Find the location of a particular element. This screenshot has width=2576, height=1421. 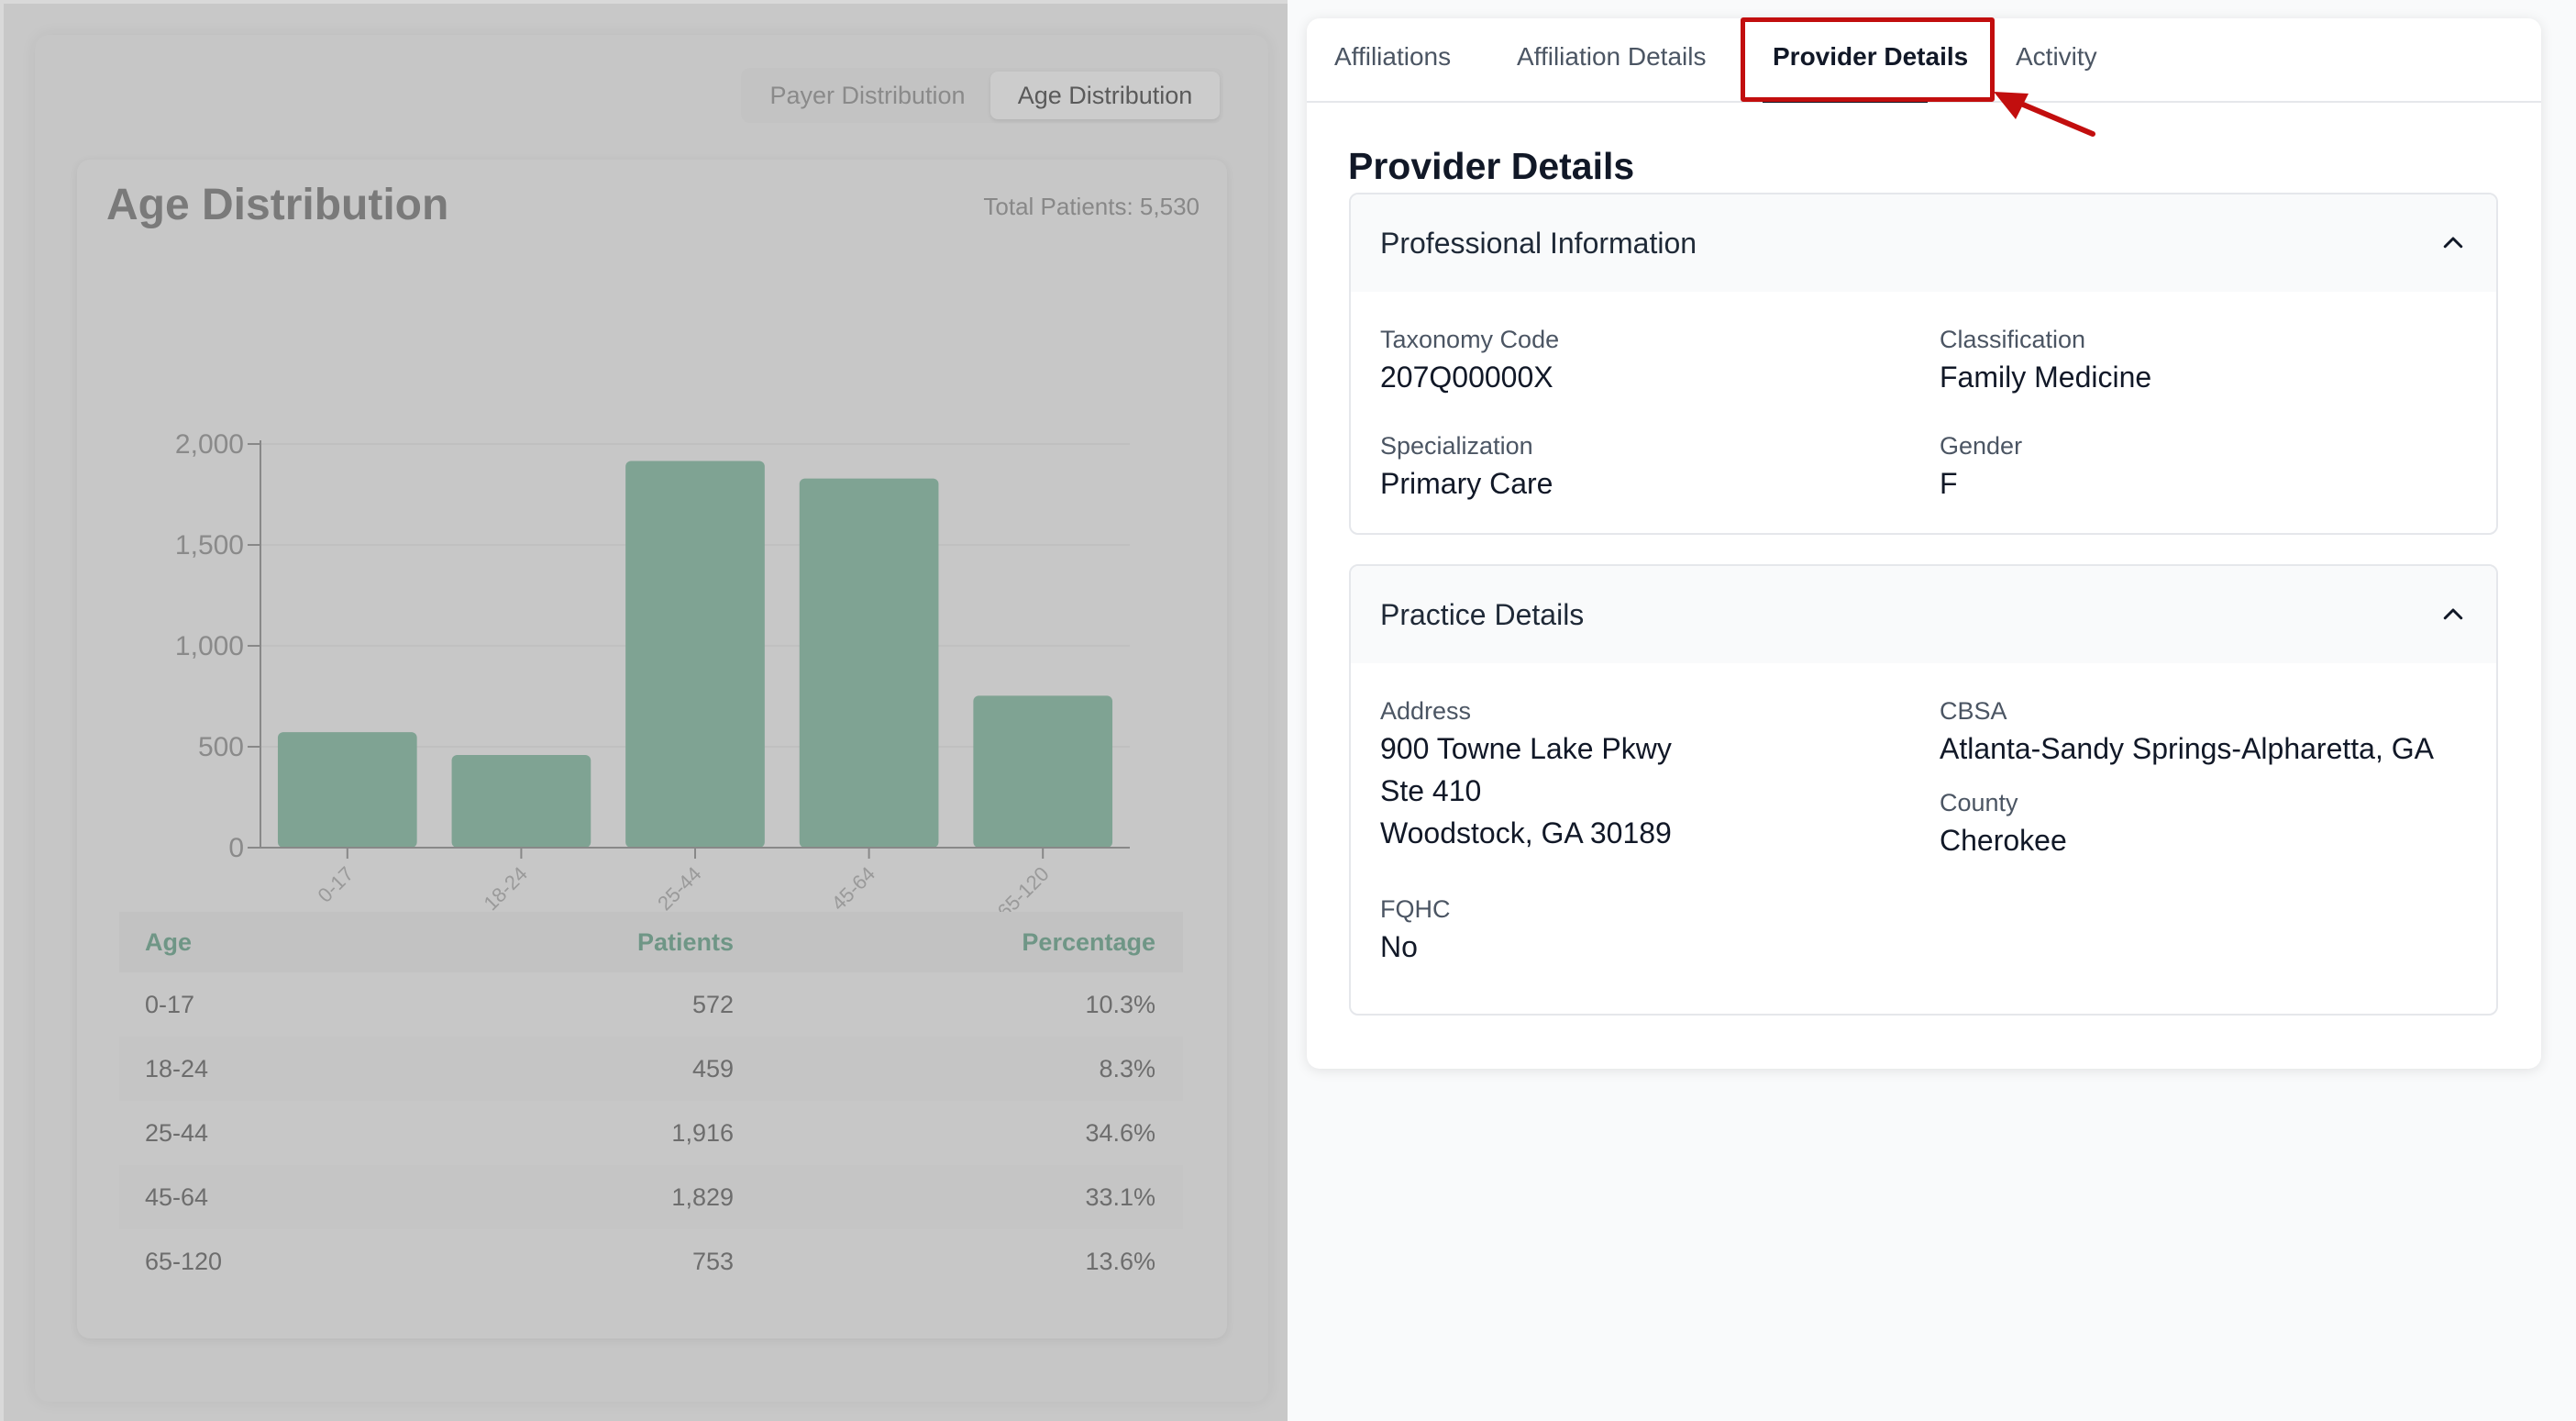

address-line-1: 900 Towne Lake Pkwy is located at coordinates (1526, 748).